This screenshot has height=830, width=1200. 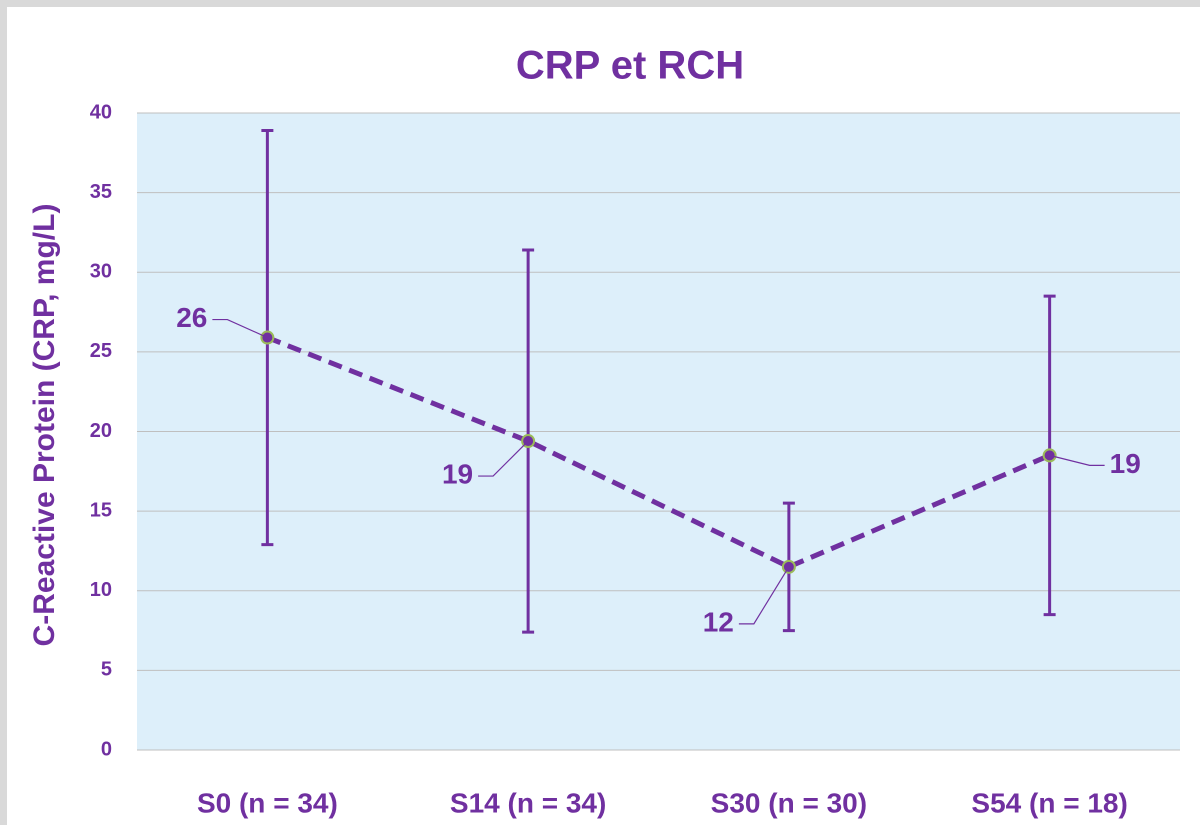 What do you see at coordinates (101, 272) in the screenshot?
I see `y-tick-label: 30` at bounding box center [101, 272].